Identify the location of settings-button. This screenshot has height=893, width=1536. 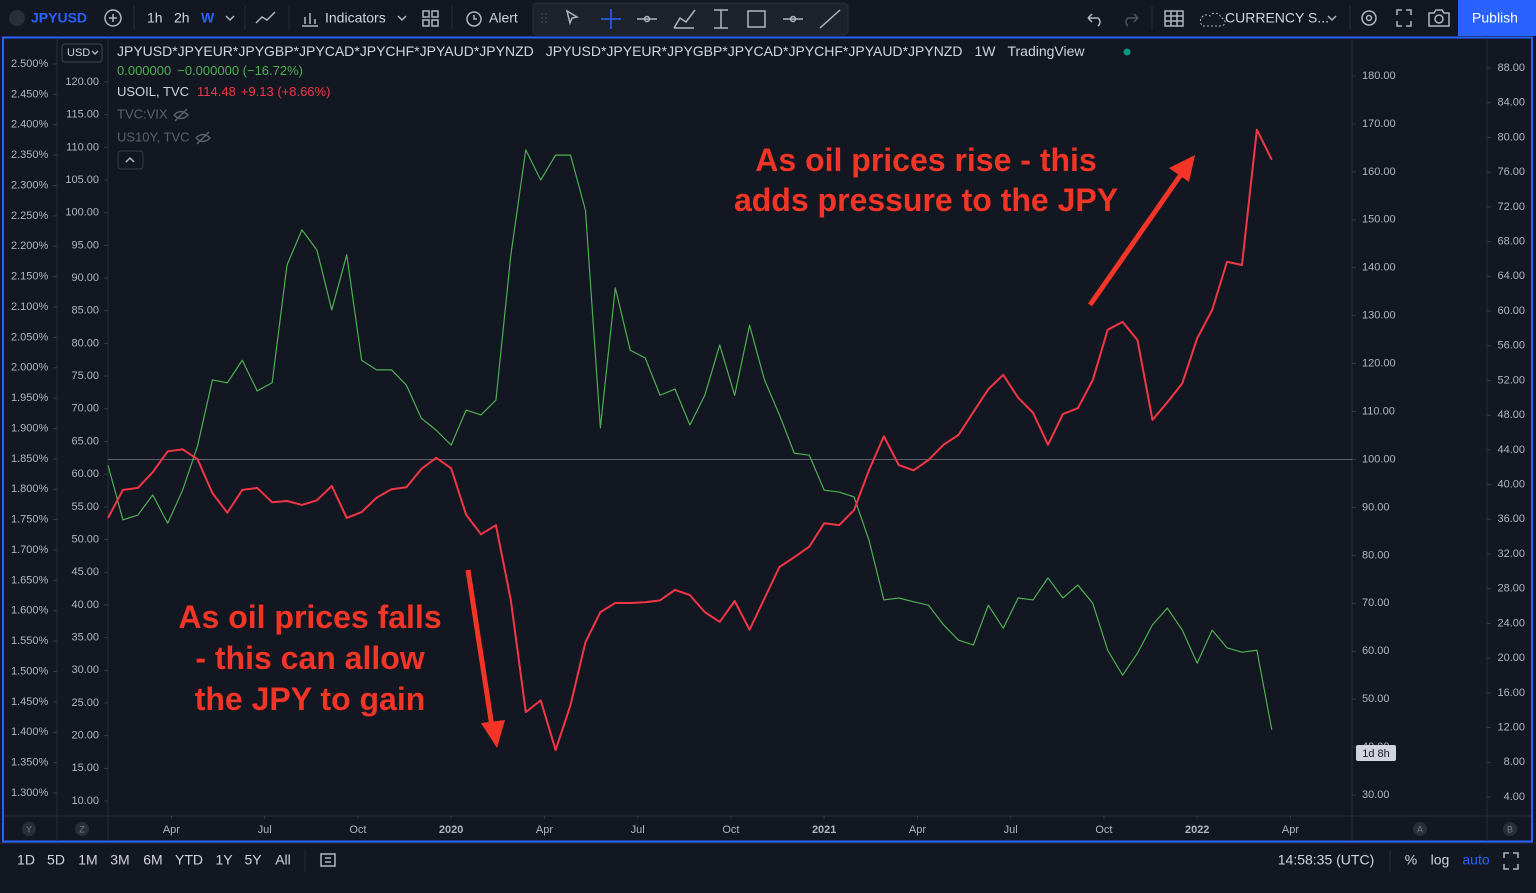
(1369, 18).